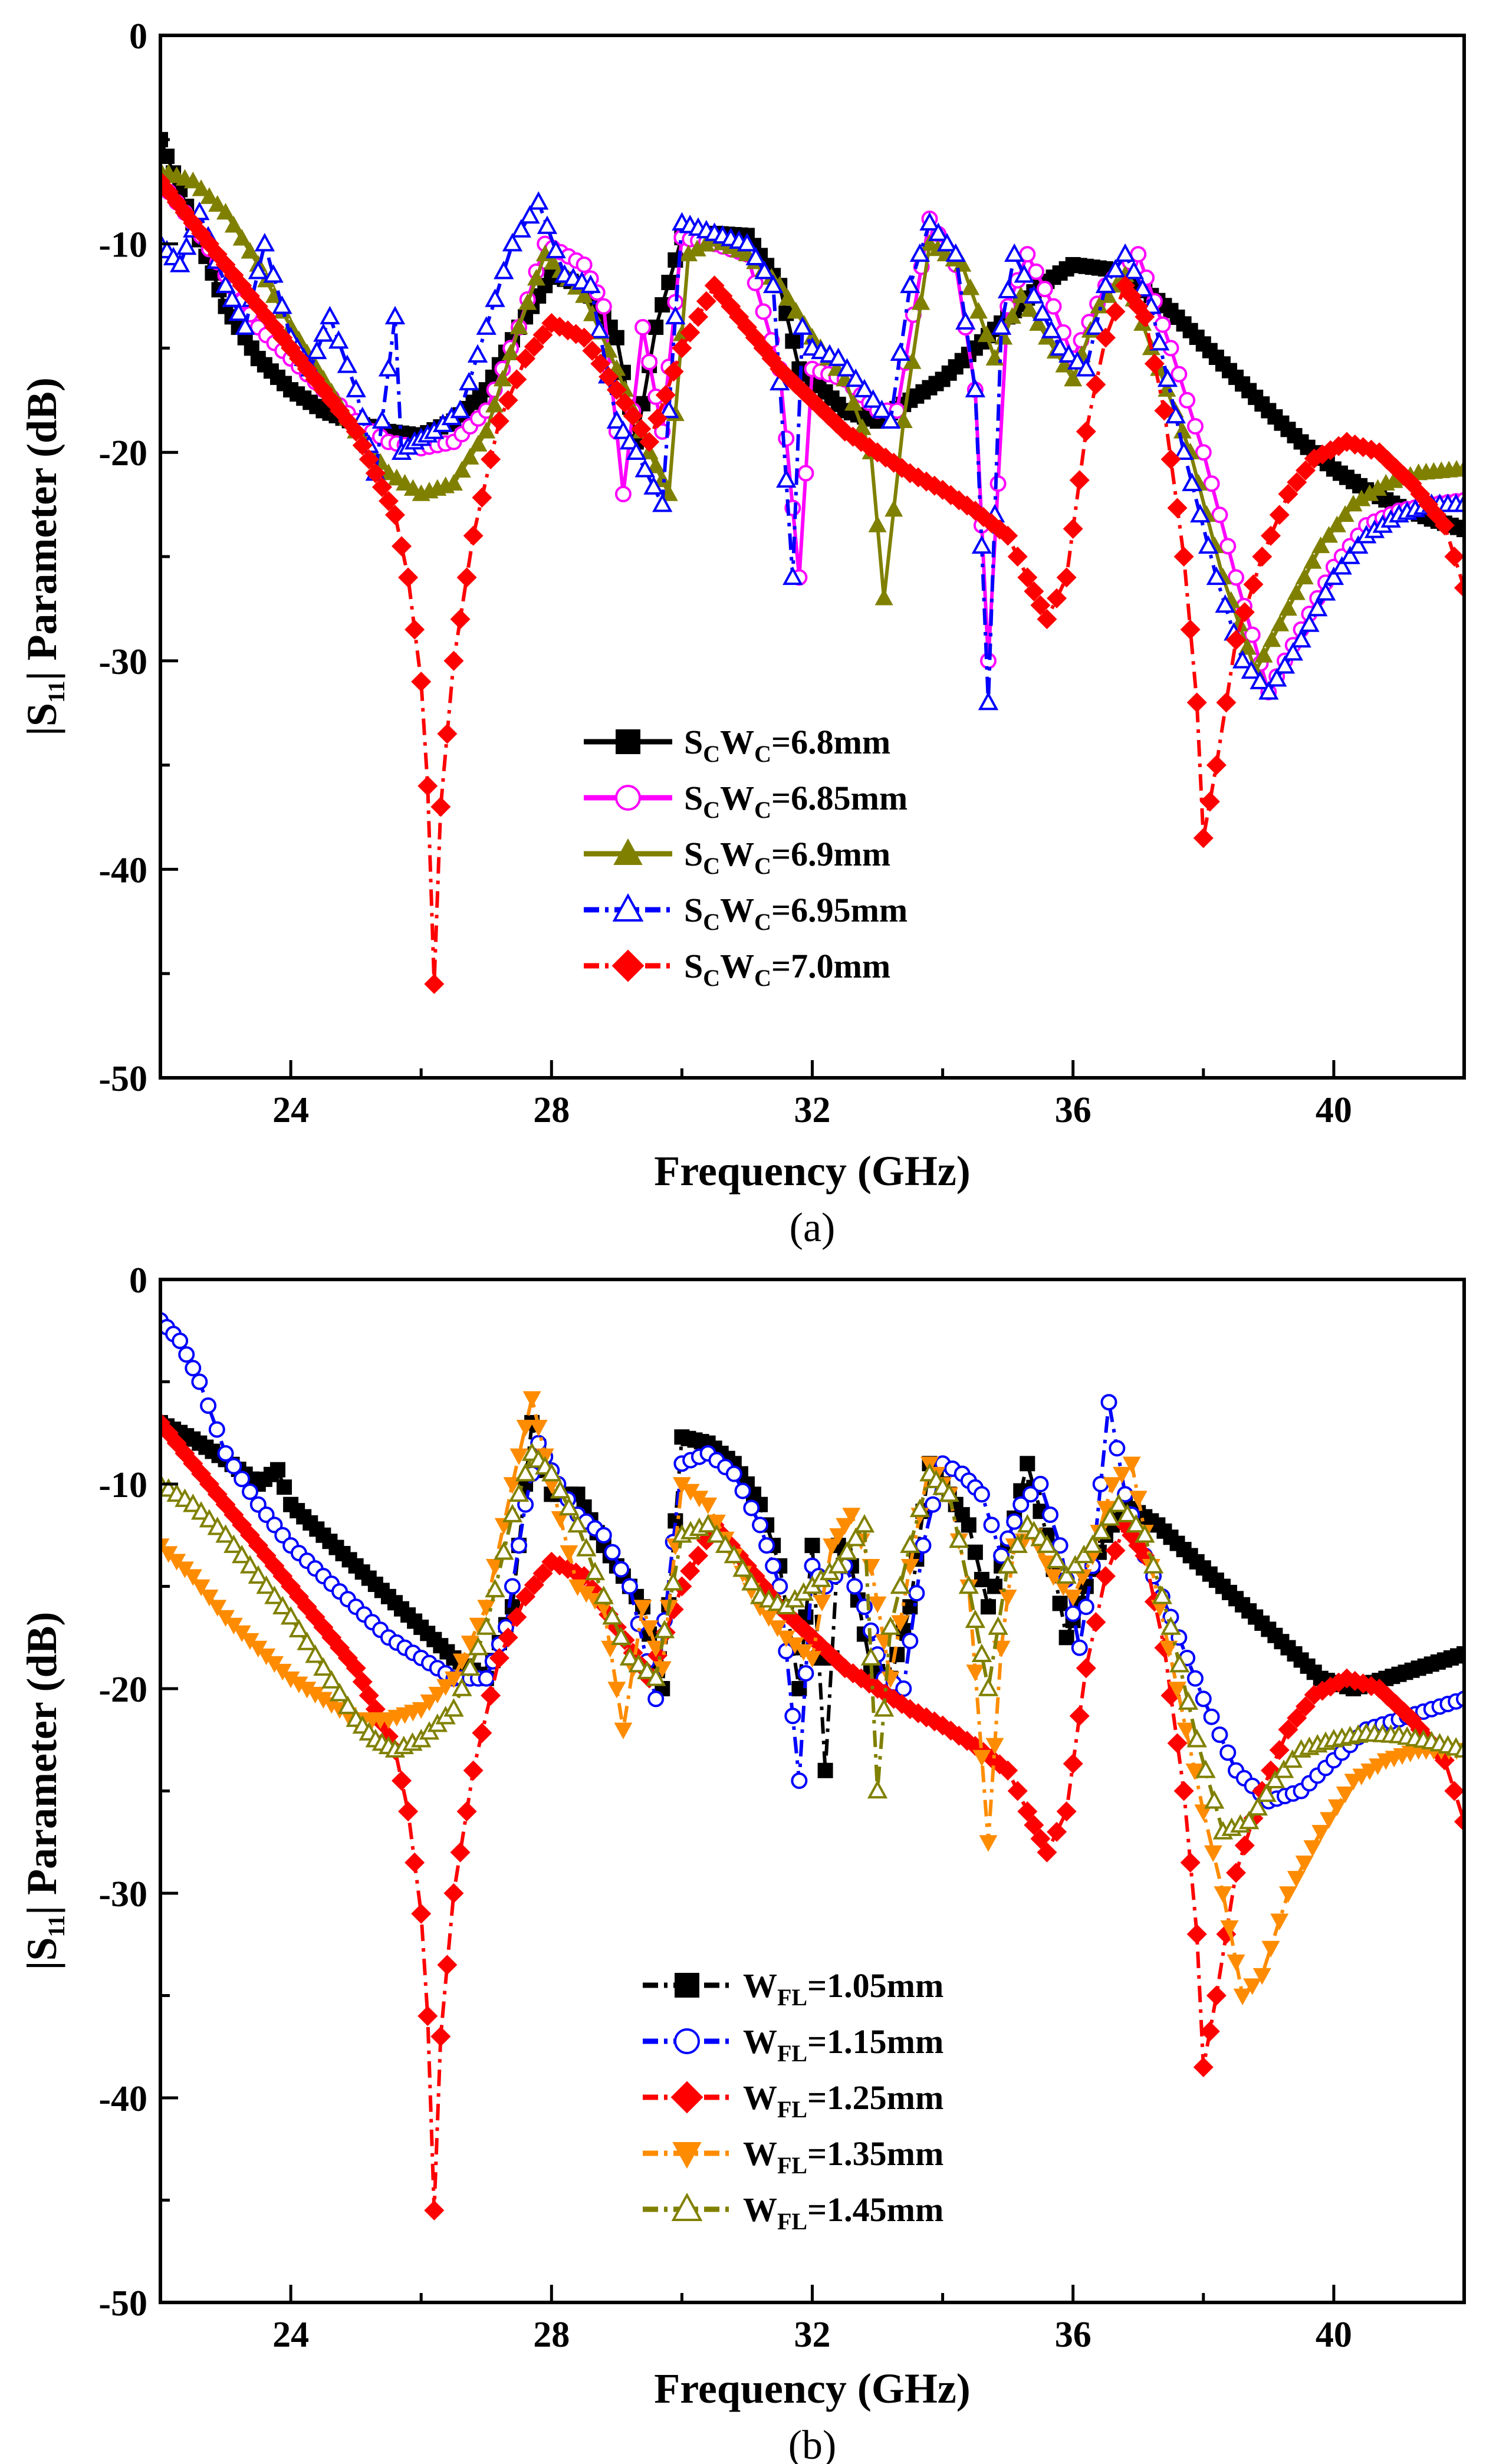 Image resolution: width=1496 pixels, height=2464 pixels. I want to click on legend-text-part: C, so click(762, 810).